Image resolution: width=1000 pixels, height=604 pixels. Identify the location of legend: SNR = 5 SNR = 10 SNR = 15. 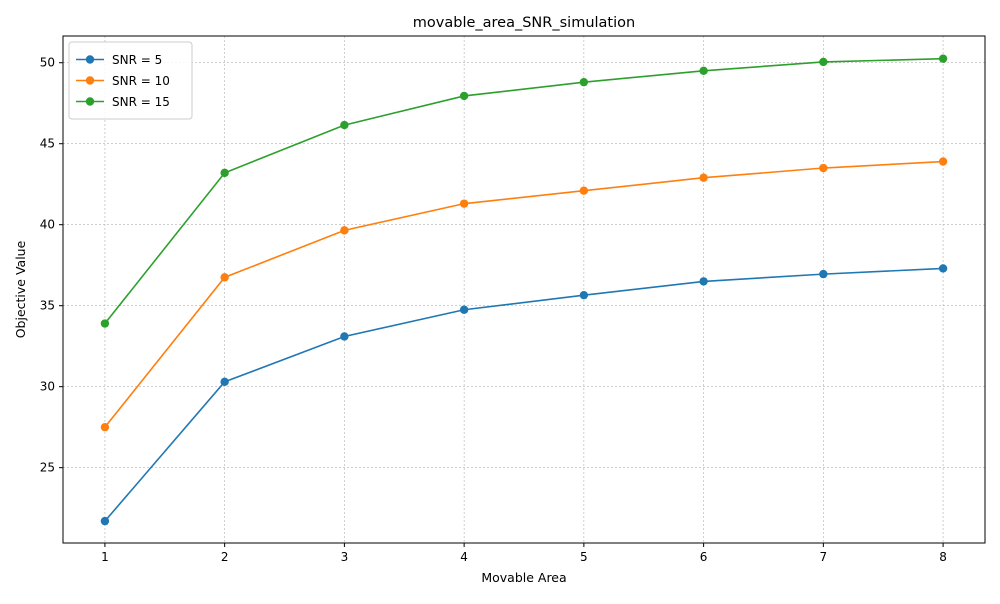
(130, 80).